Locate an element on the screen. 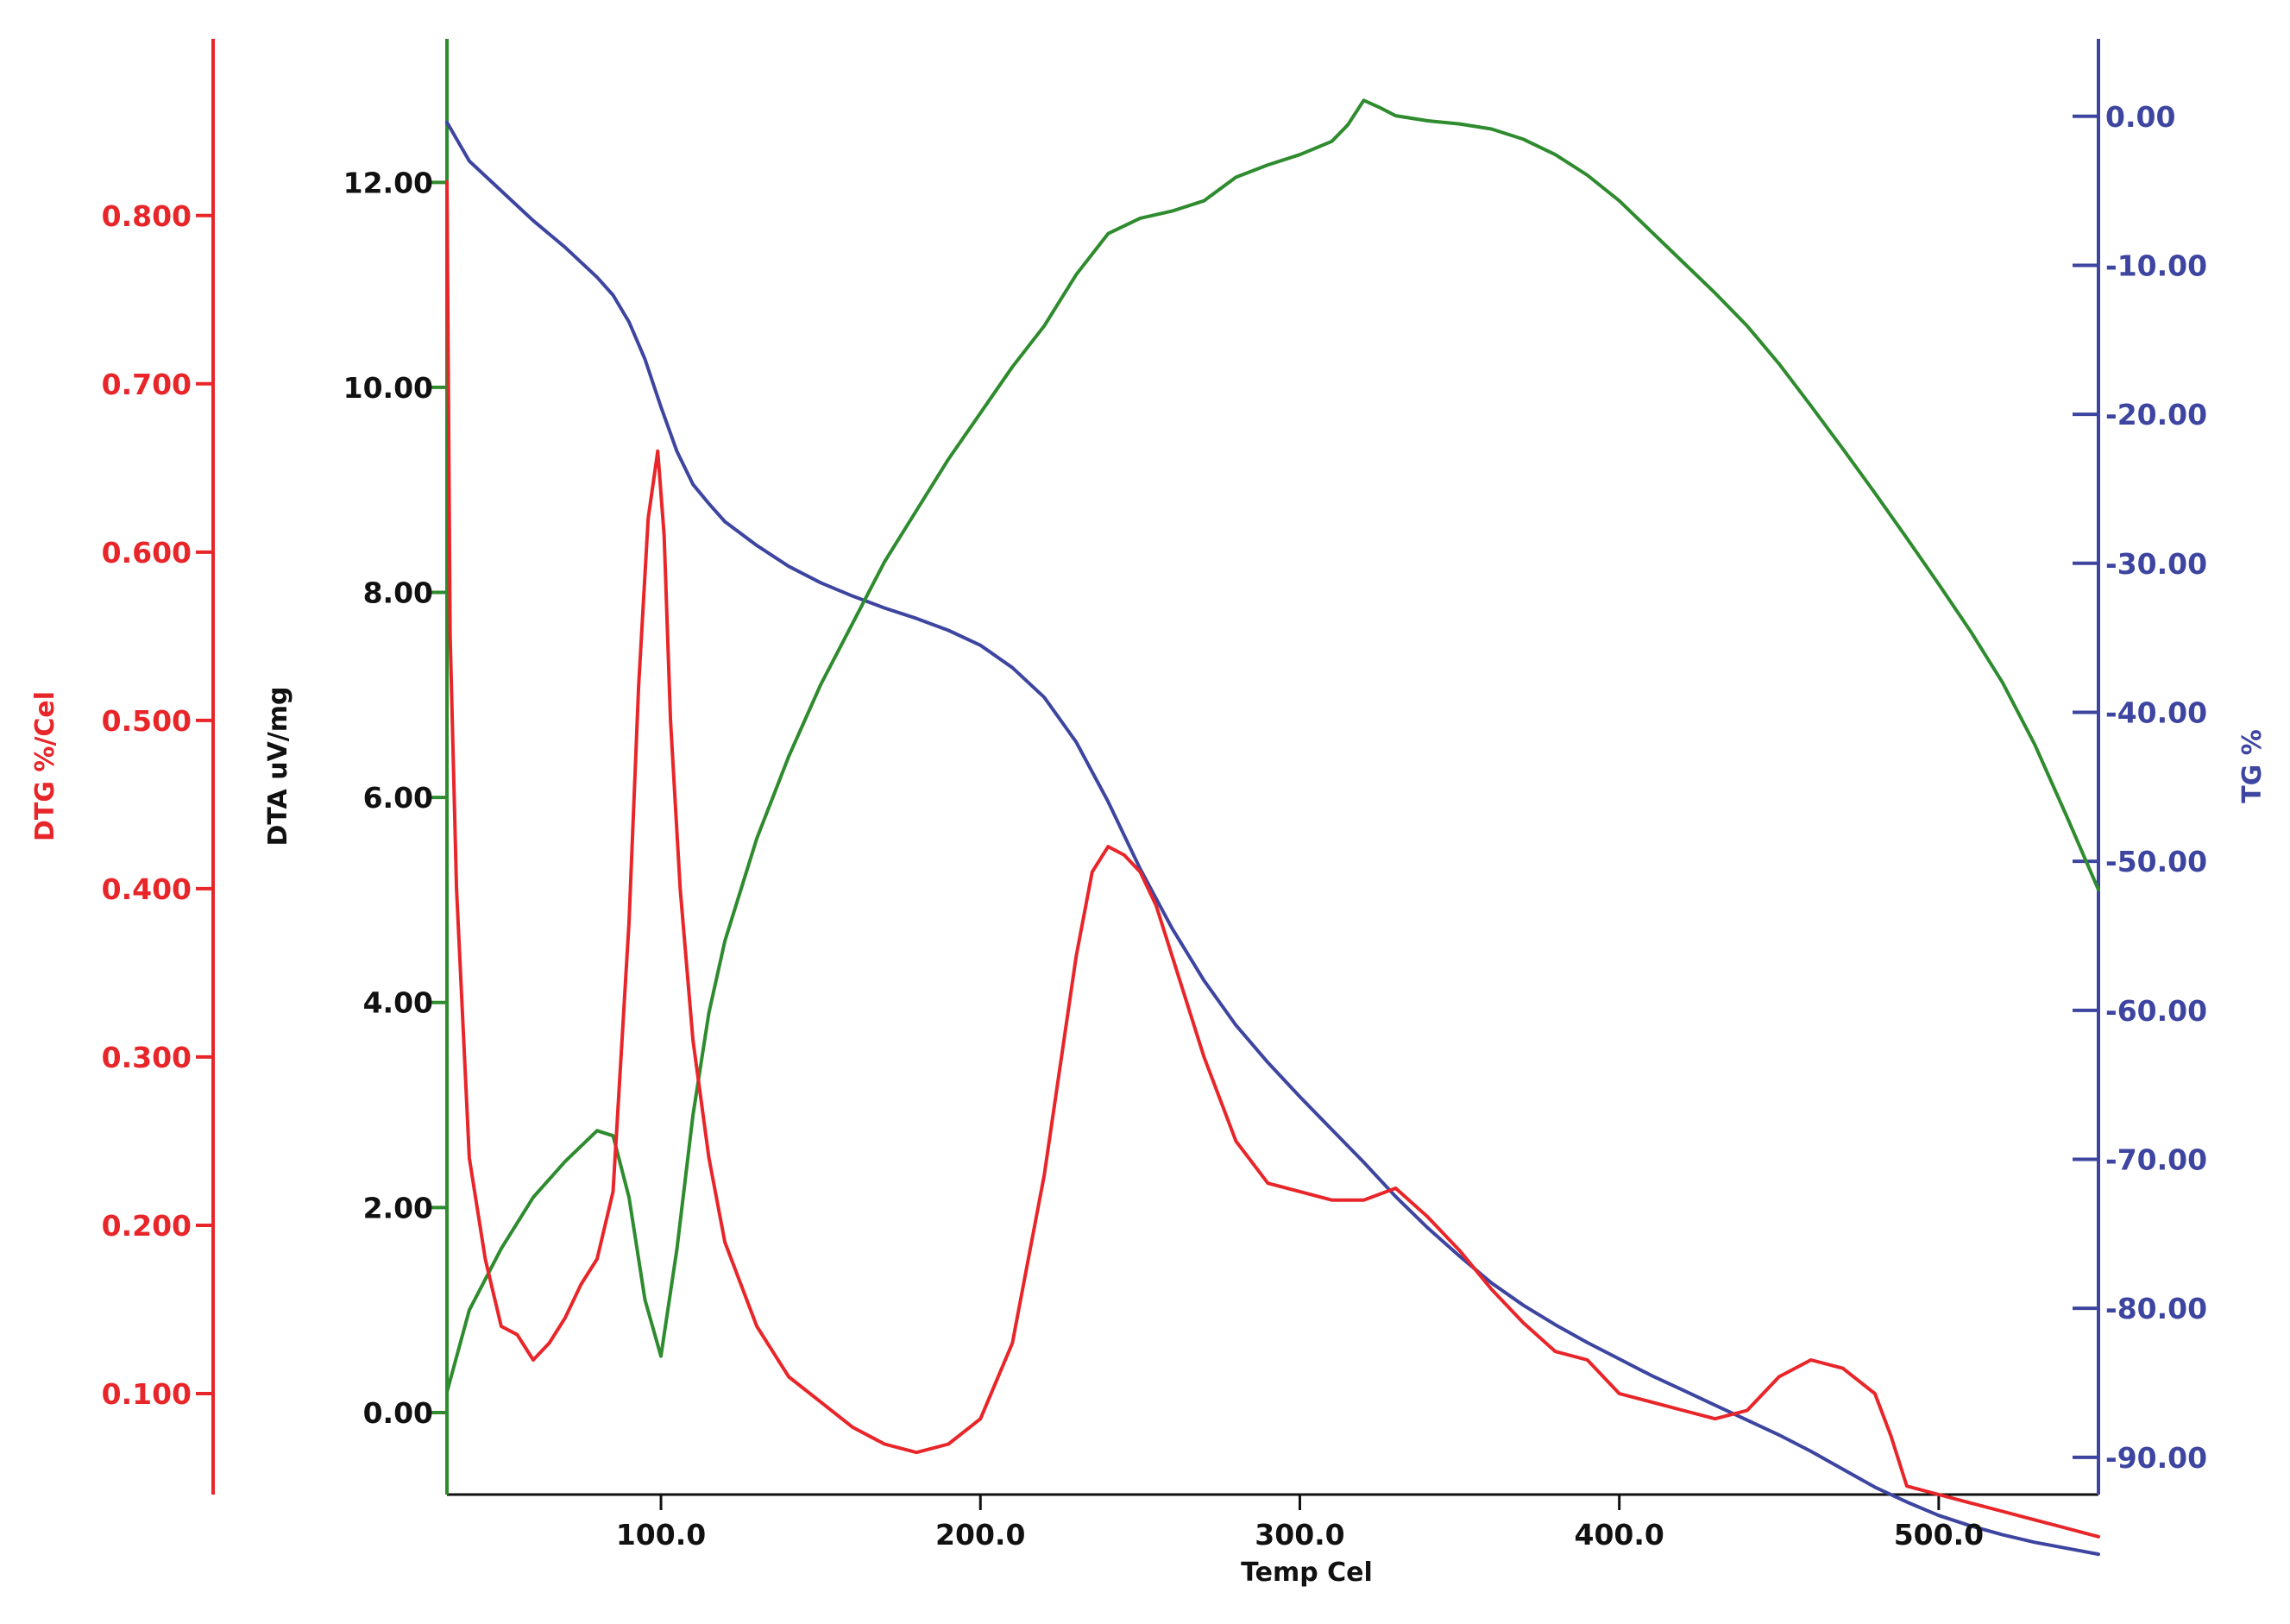  dta-tick-label: 6.00 is located at coordinates (398, 798).